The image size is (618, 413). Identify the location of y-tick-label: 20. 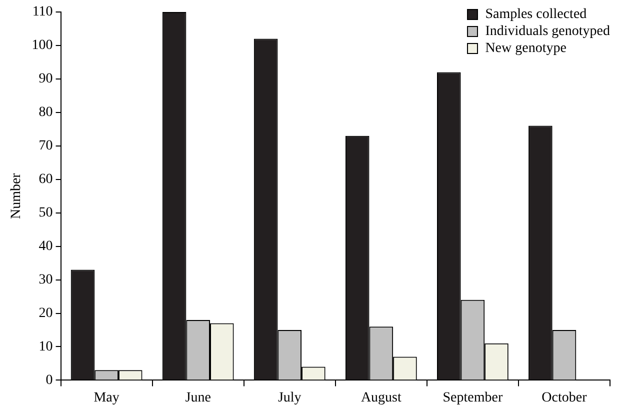
(45, 313).